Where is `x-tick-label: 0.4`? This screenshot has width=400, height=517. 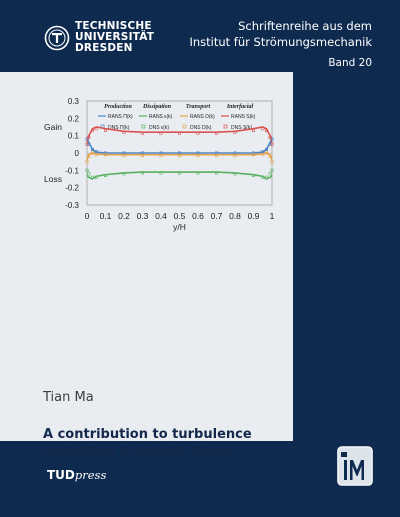
x-tick-label: 0.4 is located at coordinates (161, 216).